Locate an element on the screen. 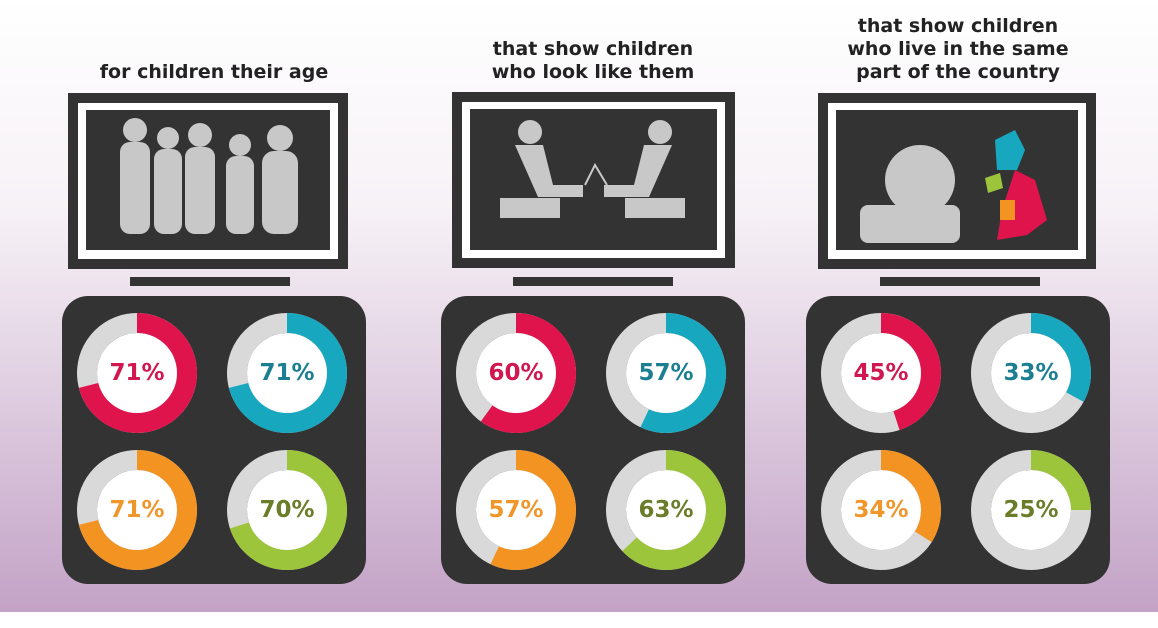 The height and width of the screenshot is (628, 1158). donut-label: 34% is located at coordinates (880, 510).